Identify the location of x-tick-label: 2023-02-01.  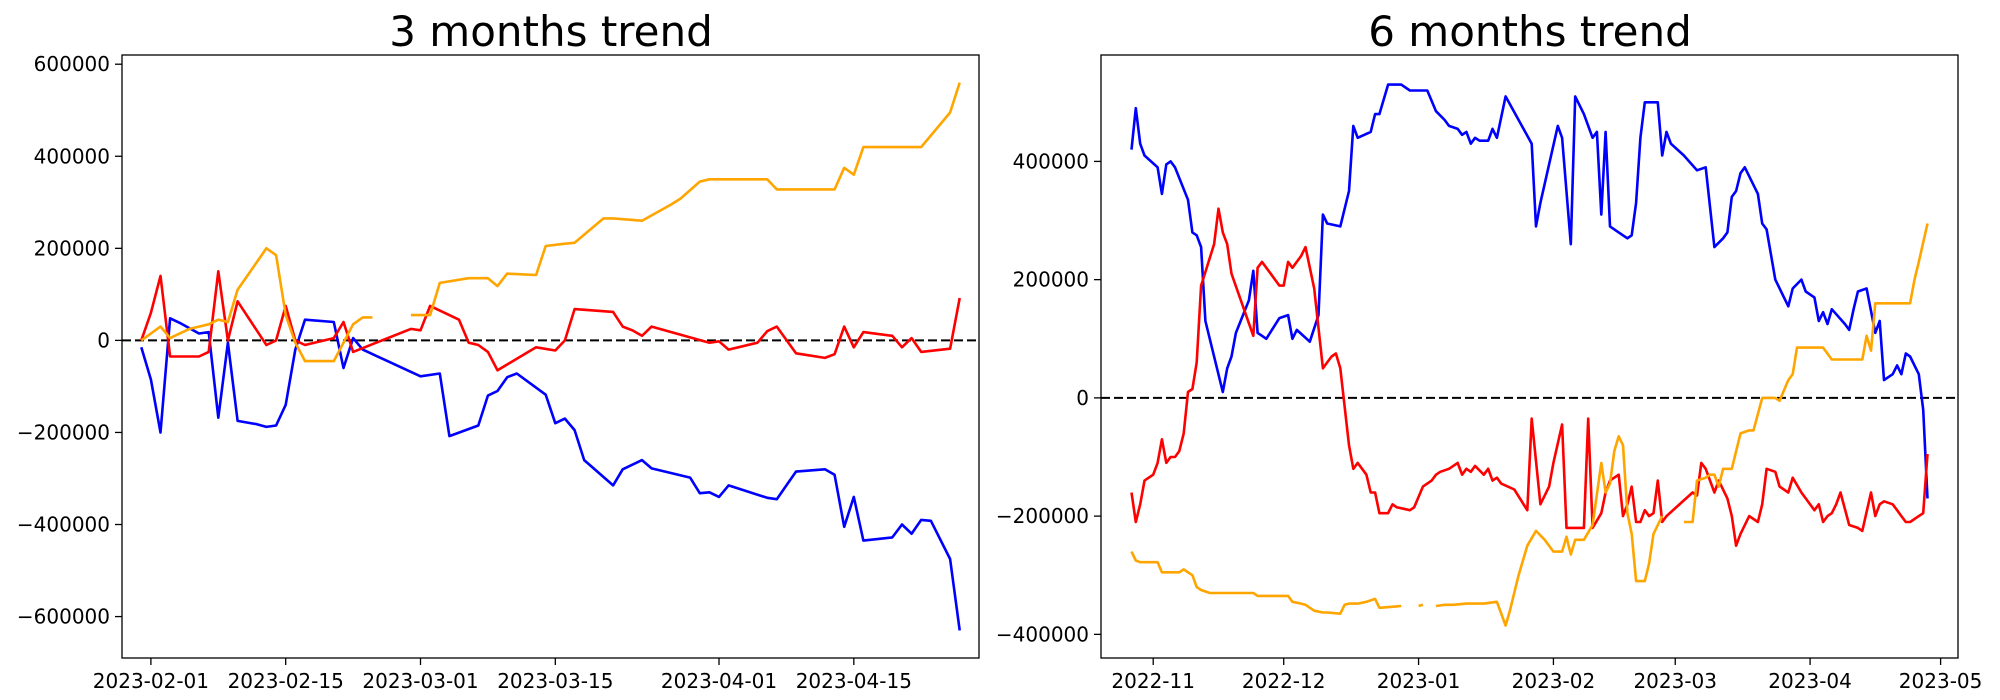
(151, 681).